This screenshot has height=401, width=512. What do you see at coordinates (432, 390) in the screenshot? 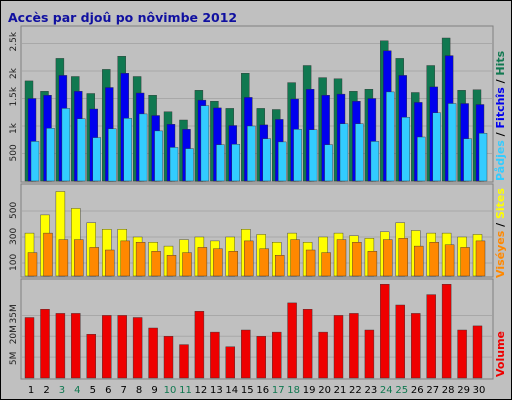
I see `day-label-27: 27` at bounding box center [432, 390].